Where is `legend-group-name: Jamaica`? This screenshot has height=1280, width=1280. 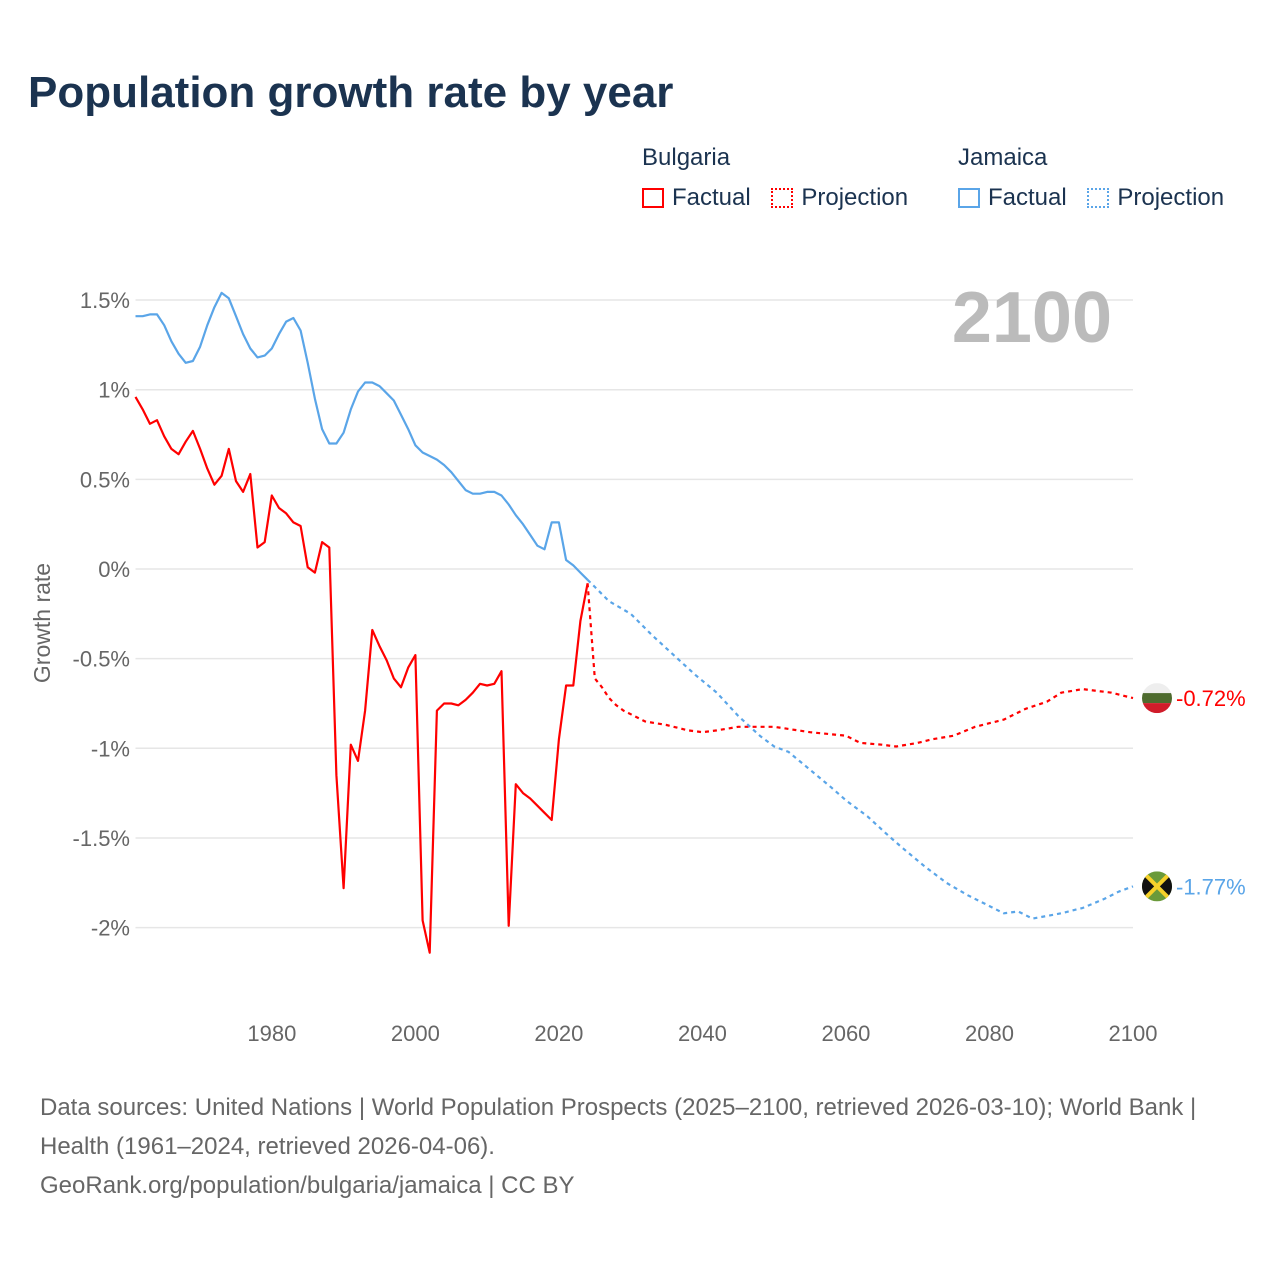 legend-group-name: Jamaica is located at coordinates (1003, 157).